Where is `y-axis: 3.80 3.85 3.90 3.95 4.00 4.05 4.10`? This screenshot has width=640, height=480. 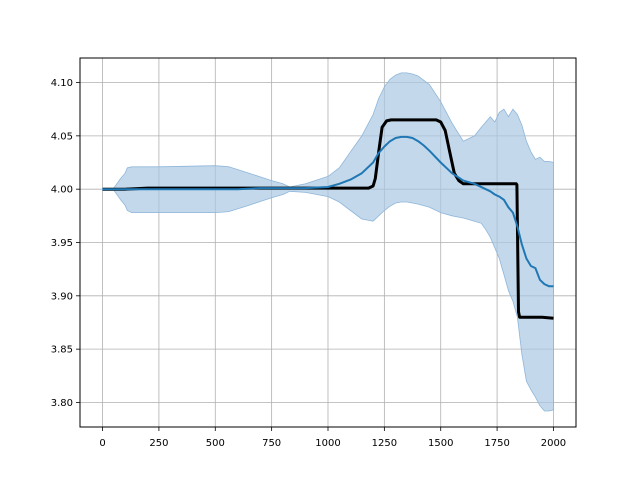 y-axis: 3.80 3.85 3.90 3.95 4.00 4.05 4.10 is located at coordinates (65, 243).